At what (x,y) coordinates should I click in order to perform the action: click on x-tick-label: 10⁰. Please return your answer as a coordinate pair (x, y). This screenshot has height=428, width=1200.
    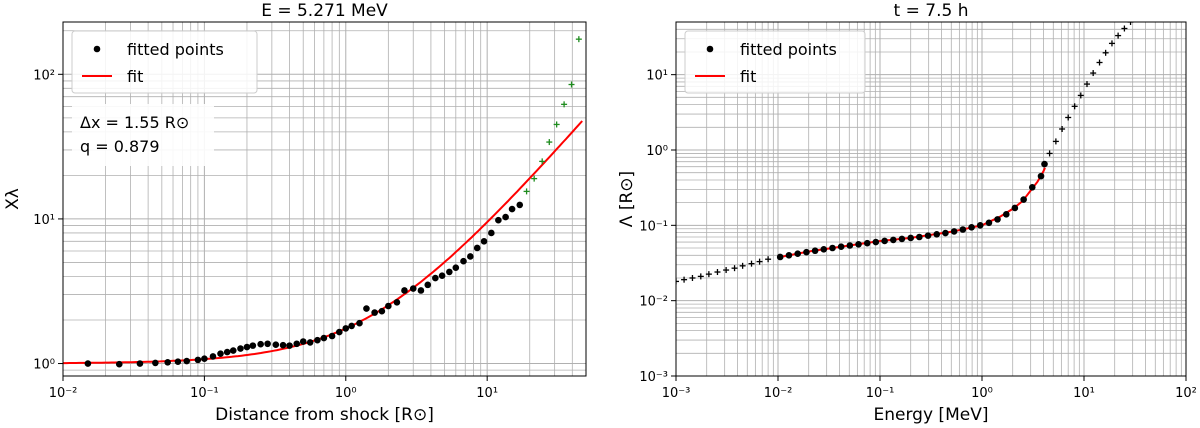
    Looking at the image, I should click on (346, 393).